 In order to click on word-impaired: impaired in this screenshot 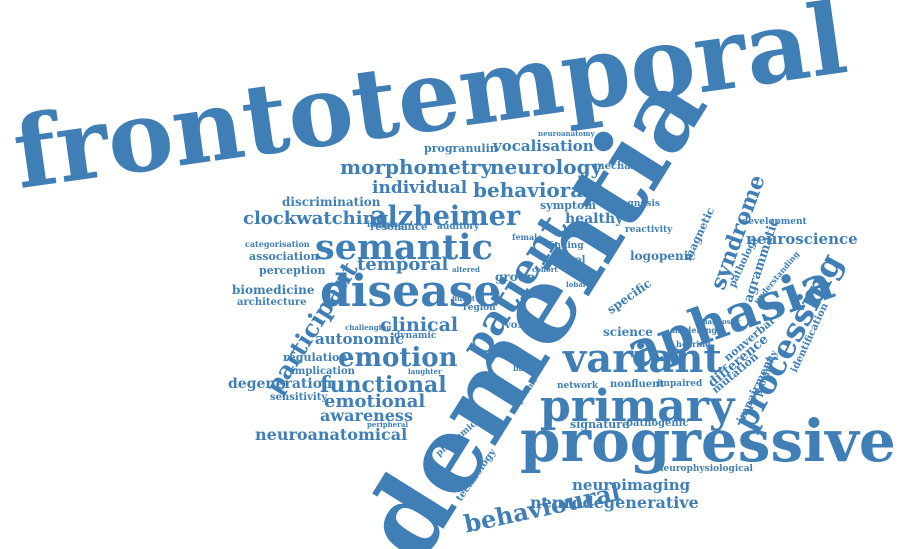, I will do `click(679, 384)`.